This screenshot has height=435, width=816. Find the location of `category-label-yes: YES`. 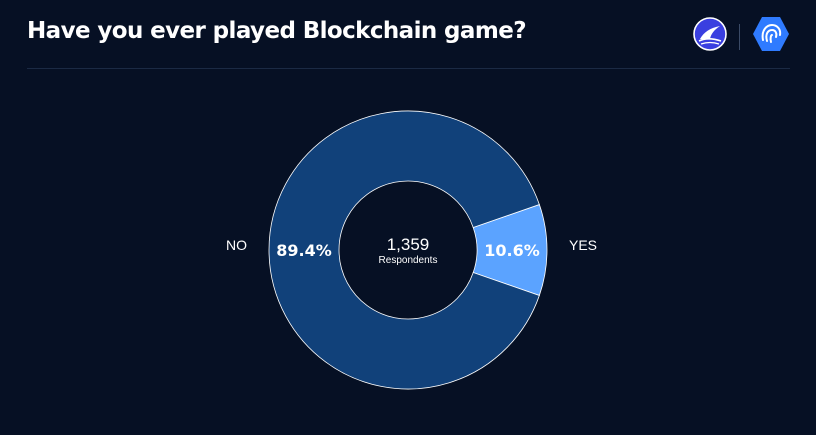

category-label-yes: YES is located at coordinates (583, 245).